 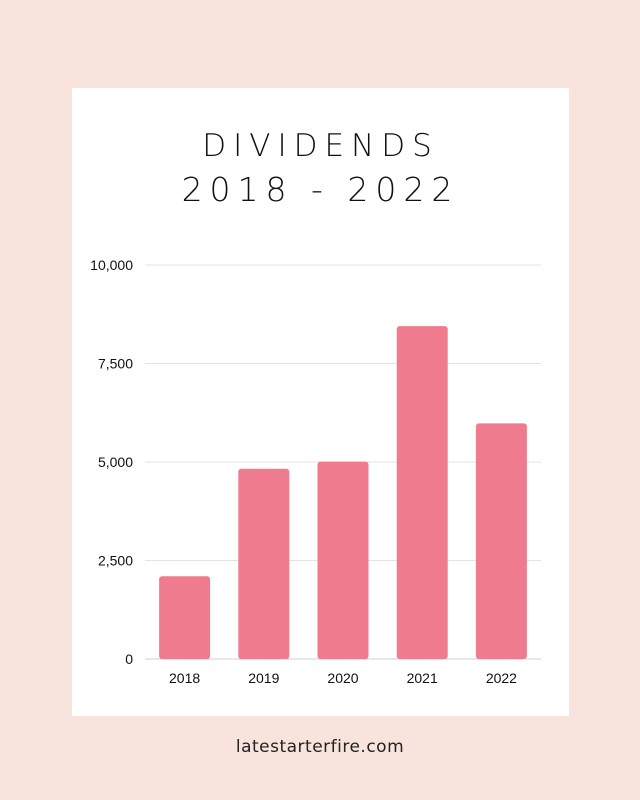 I want to click on x-tick-label: 2019, so click(x=263, y=678).